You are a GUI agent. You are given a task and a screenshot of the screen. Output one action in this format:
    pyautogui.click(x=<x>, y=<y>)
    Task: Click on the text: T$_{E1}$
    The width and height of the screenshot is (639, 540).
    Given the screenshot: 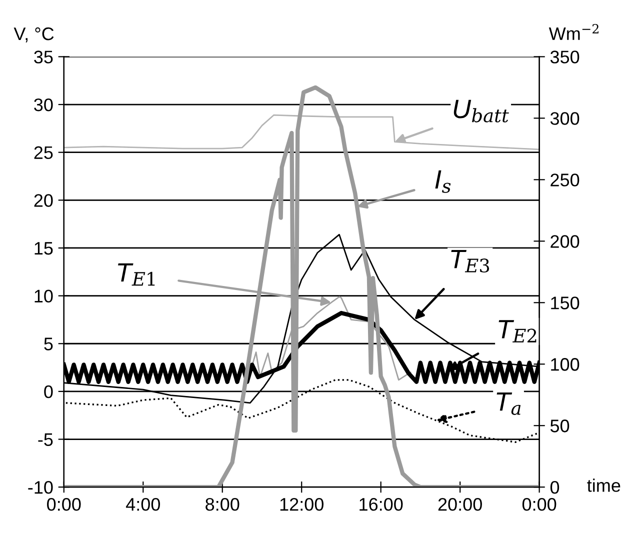 What is the action you would take?
    pyautogui.click(x=136, y=274)
    